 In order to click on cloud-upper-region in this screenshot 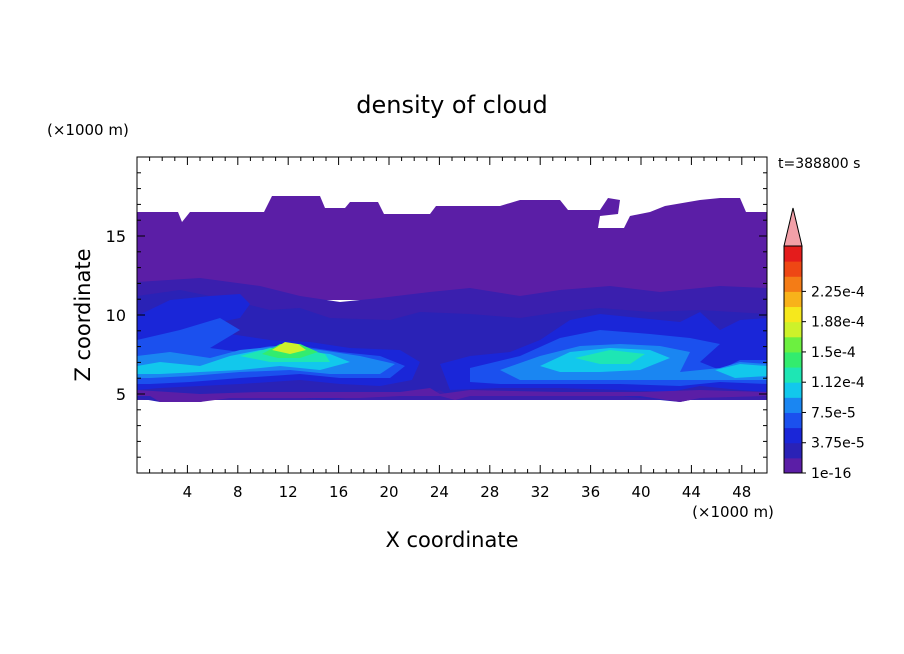, I will do `click(452, 248)`.